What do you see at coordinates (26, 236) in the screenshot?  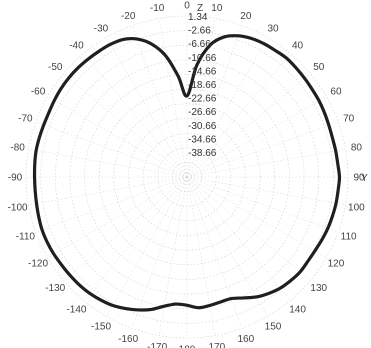 I see `angle-tick-label: -110` at bounding box center [26, 236].